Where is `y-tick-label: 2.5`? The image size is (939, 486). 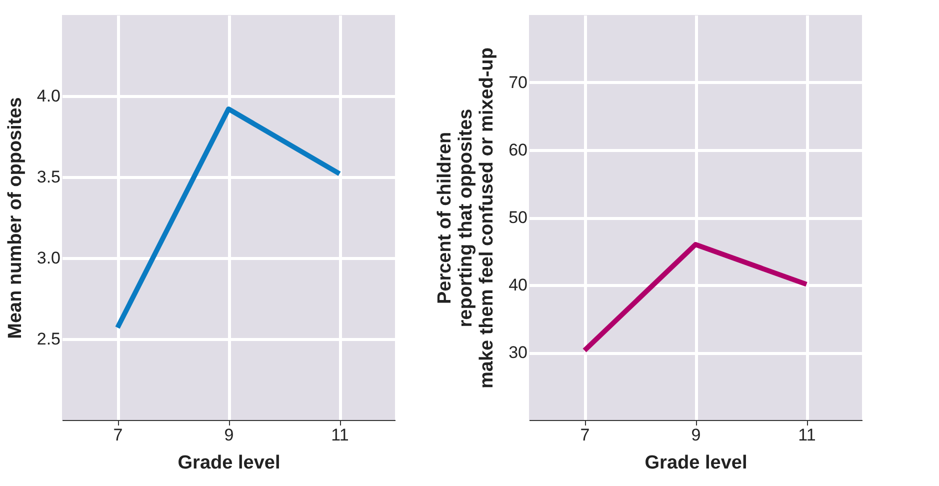
y-tick-label: 2.5 is located at coordinates (48, 339).